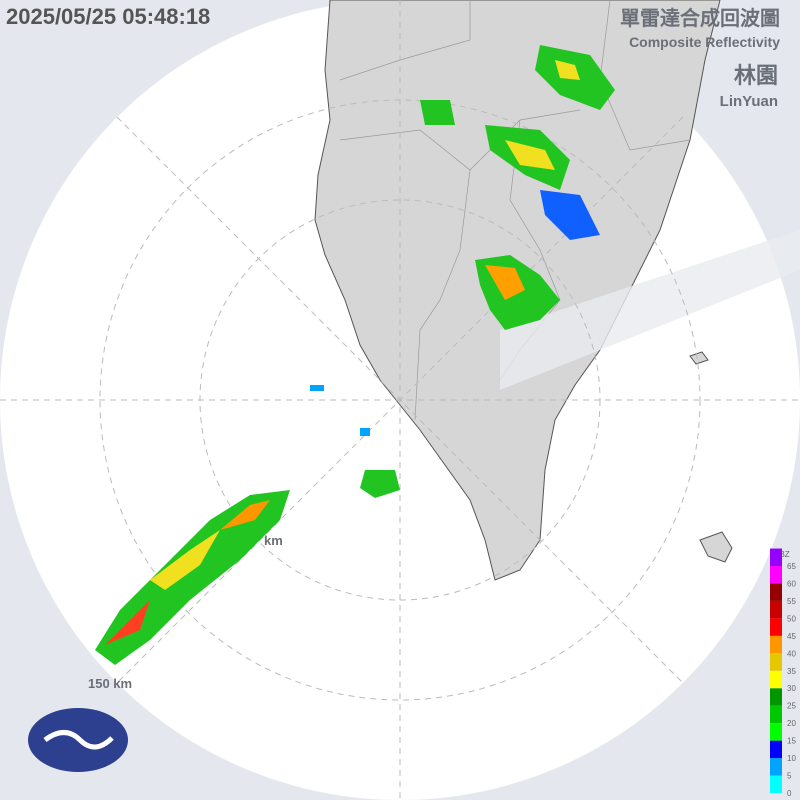  Describe the element at coordinates (791, 741) in the screenshot. I see `legend-tick-label: 15` at that location.